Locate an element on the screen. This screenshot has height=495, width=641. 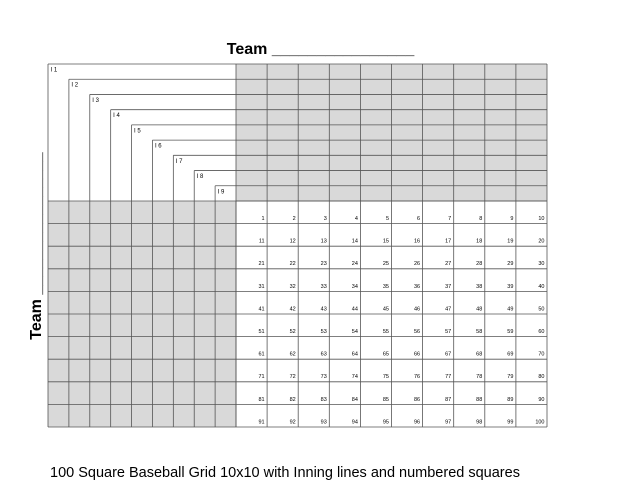
square-number: 24 is located at coordinates (355, 264).